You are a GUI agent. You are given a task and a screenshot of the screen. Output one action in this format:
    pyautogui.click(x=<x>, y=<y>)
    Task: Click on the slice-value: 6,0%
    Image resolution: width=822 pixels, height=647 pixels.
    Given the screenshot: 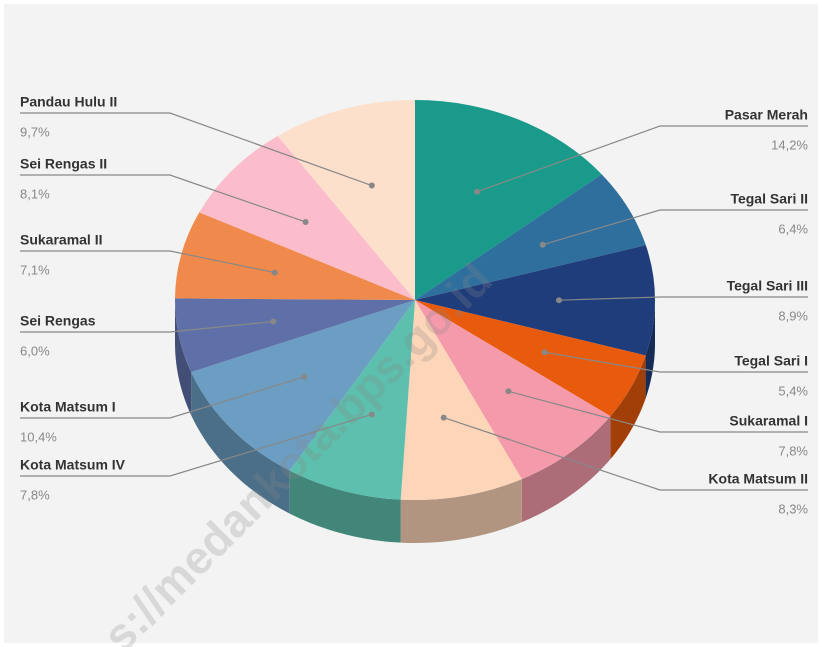 What is the action you would take?
    pyautogui.click(x=35, y=350)
    